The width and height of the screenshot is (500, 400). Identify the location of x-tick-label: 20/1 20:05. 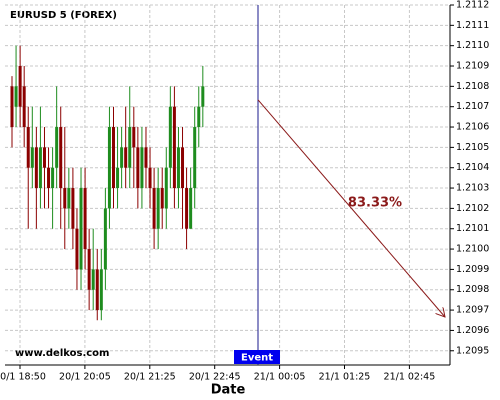
(85, 377).